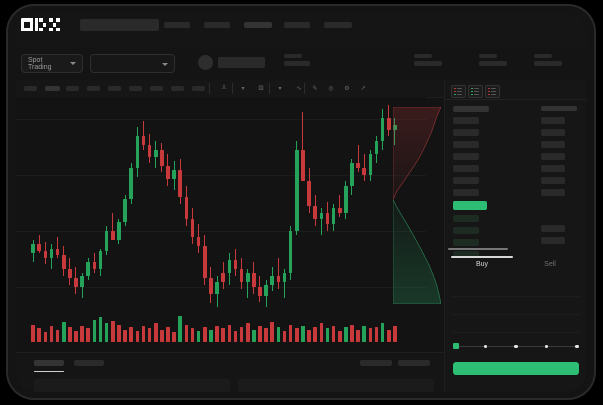  Describe the element at coordinates (41, 25) in the screenshot. I see `okx-logo` at that location.